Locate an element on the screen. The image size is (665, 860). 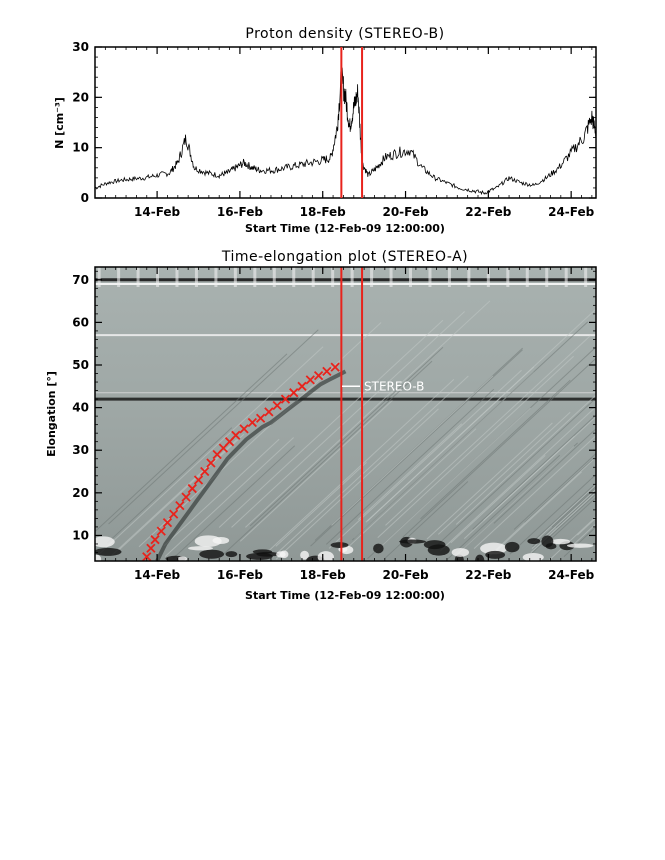
bottom-y-tick-label: 40 is located at coordinates (80, 408).